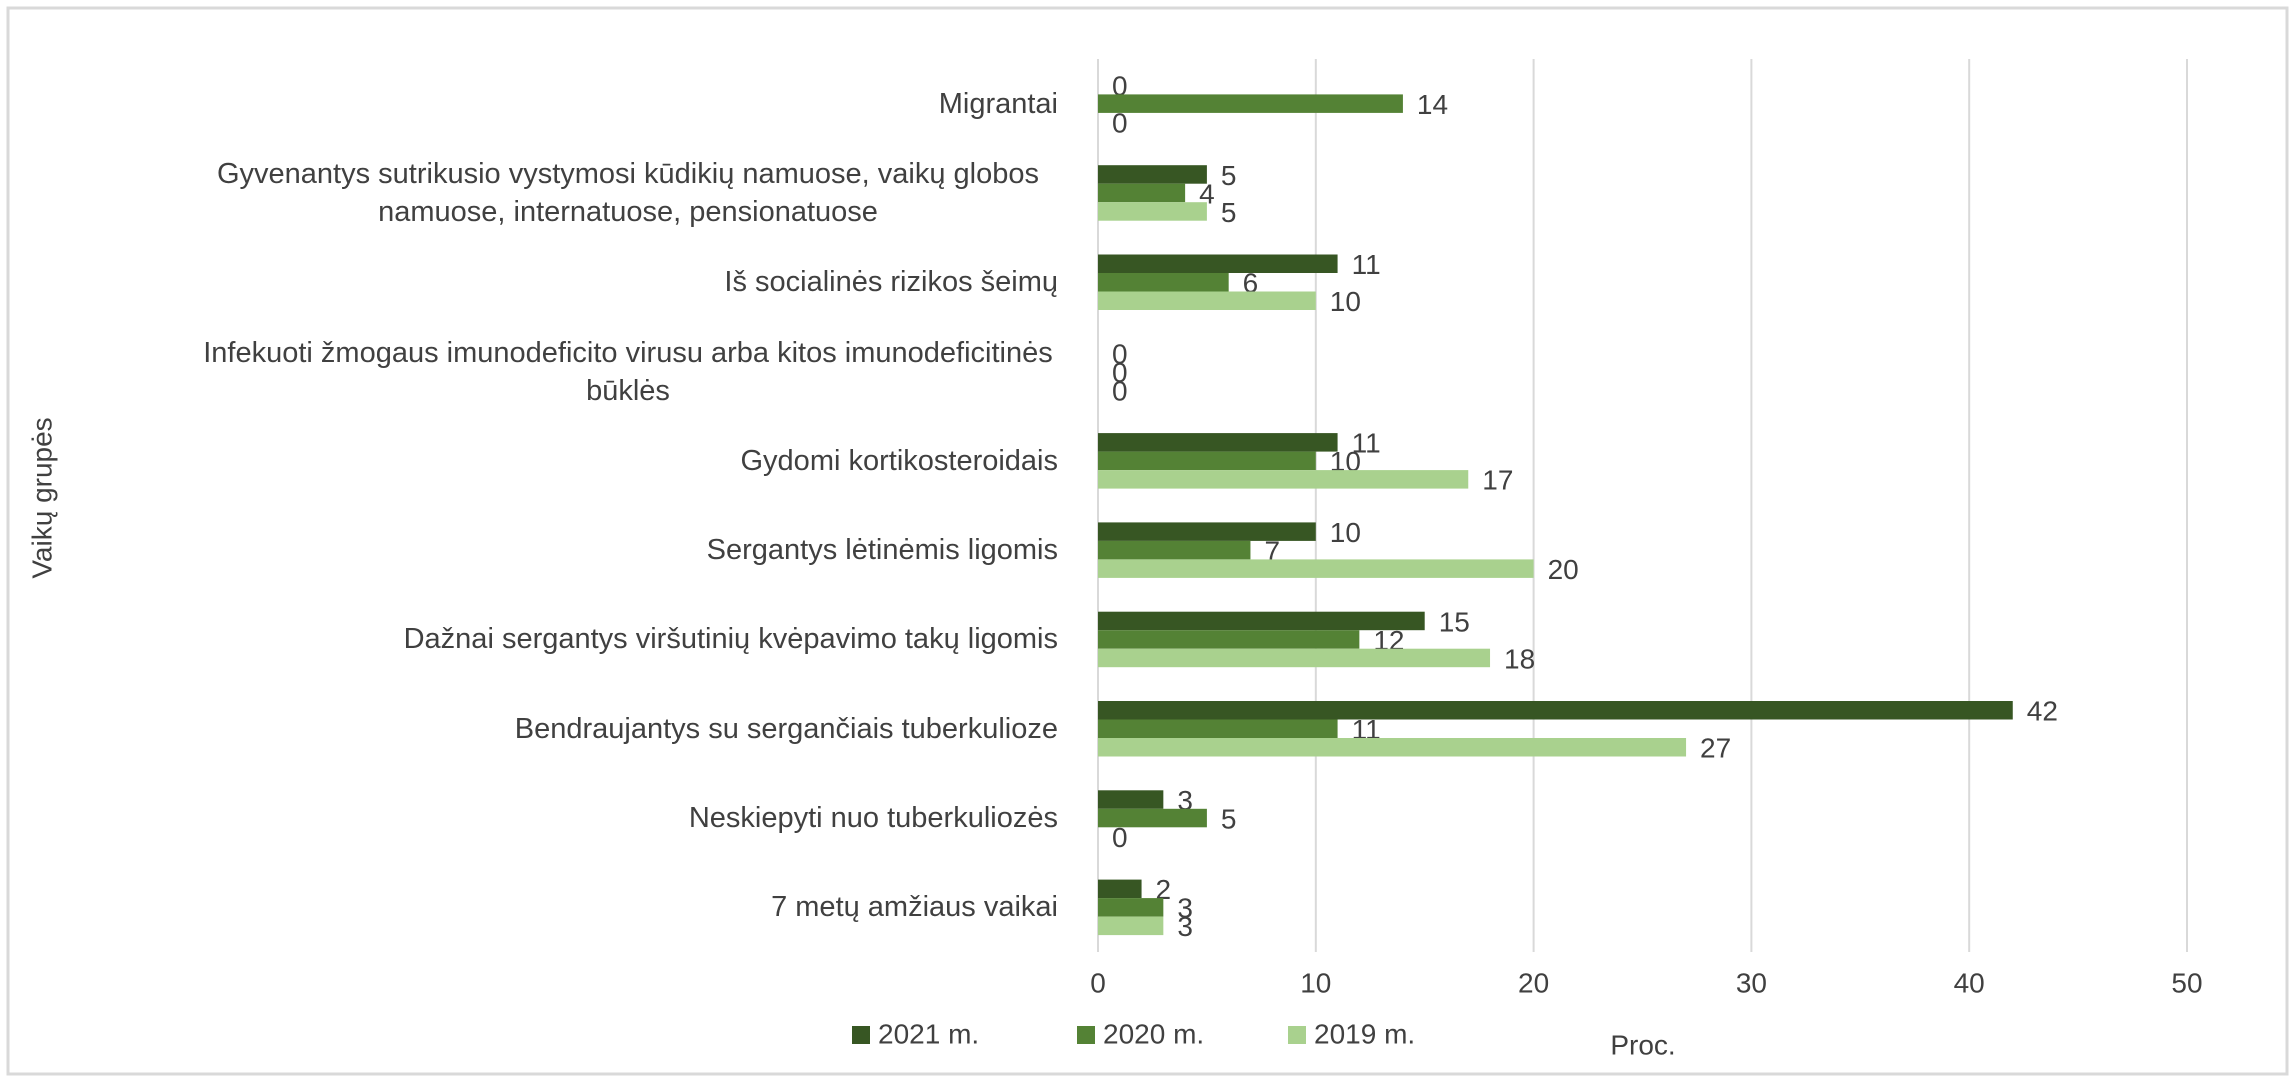 Image resolution: width=2295 pixels, height=1082 pixels. I want to click on y-tick-label: Sergantys lėtinėmis ligomis, so click(882, 550).